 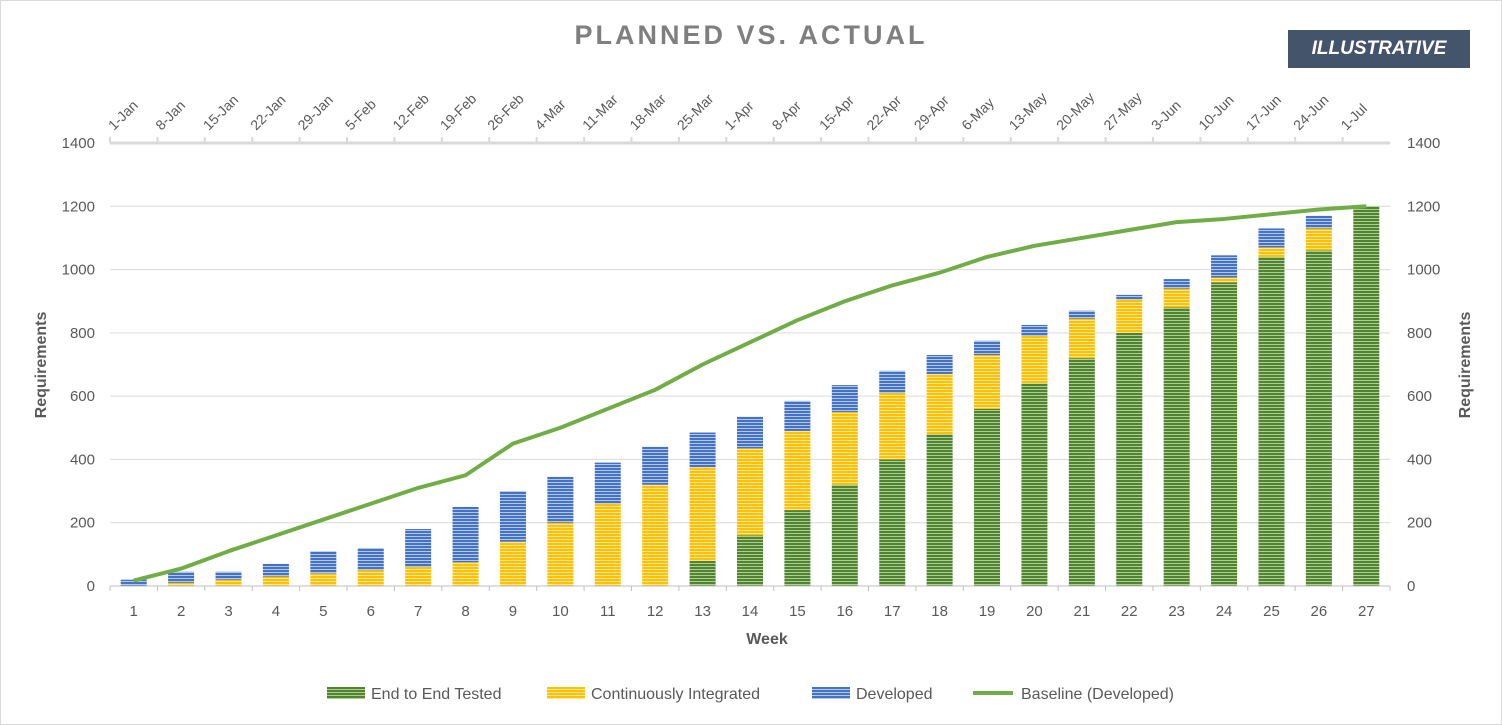 I want to click on y-axis-title-right: Requirements, so click(x=1465, y=365).